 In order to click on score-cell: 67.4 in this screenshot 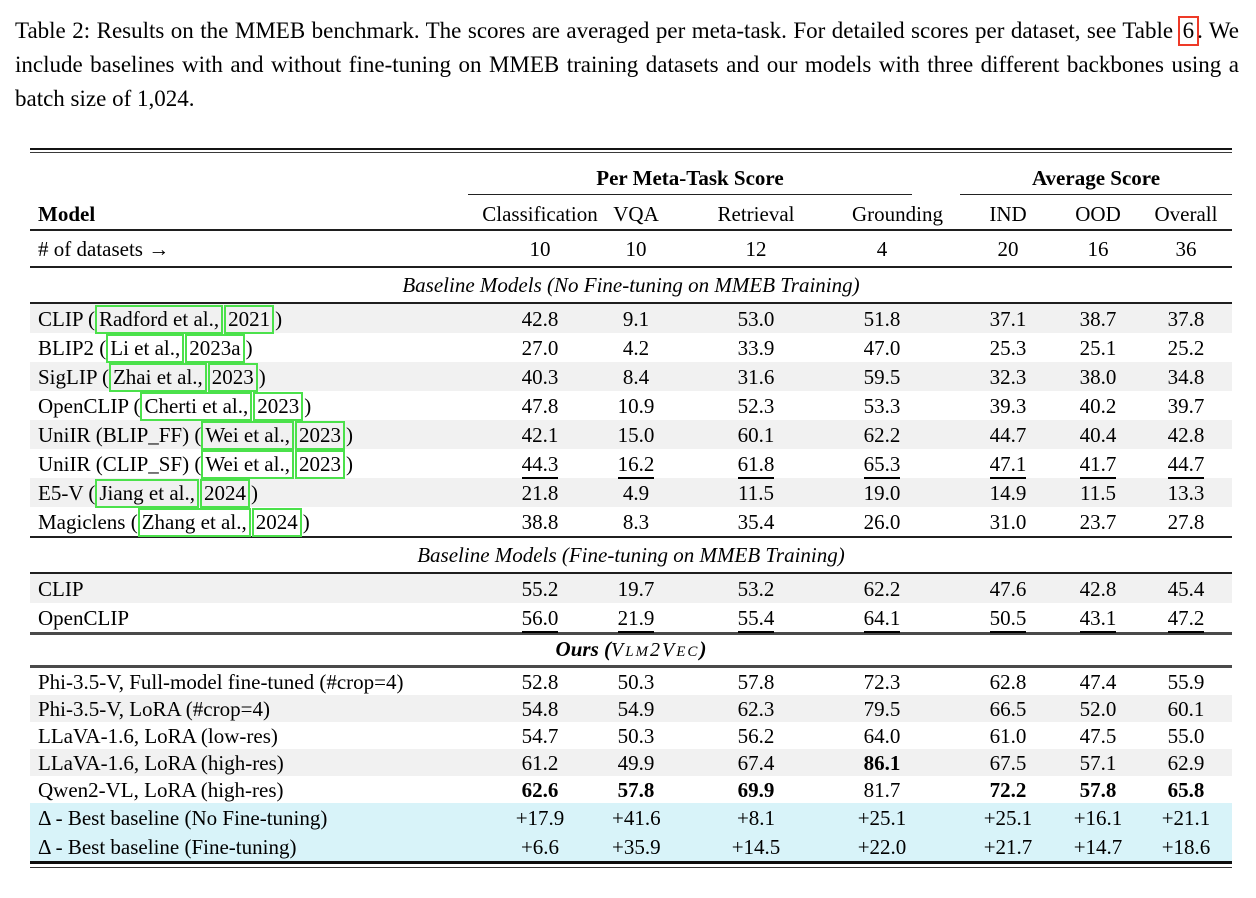, I will do `click(756, 762)`.